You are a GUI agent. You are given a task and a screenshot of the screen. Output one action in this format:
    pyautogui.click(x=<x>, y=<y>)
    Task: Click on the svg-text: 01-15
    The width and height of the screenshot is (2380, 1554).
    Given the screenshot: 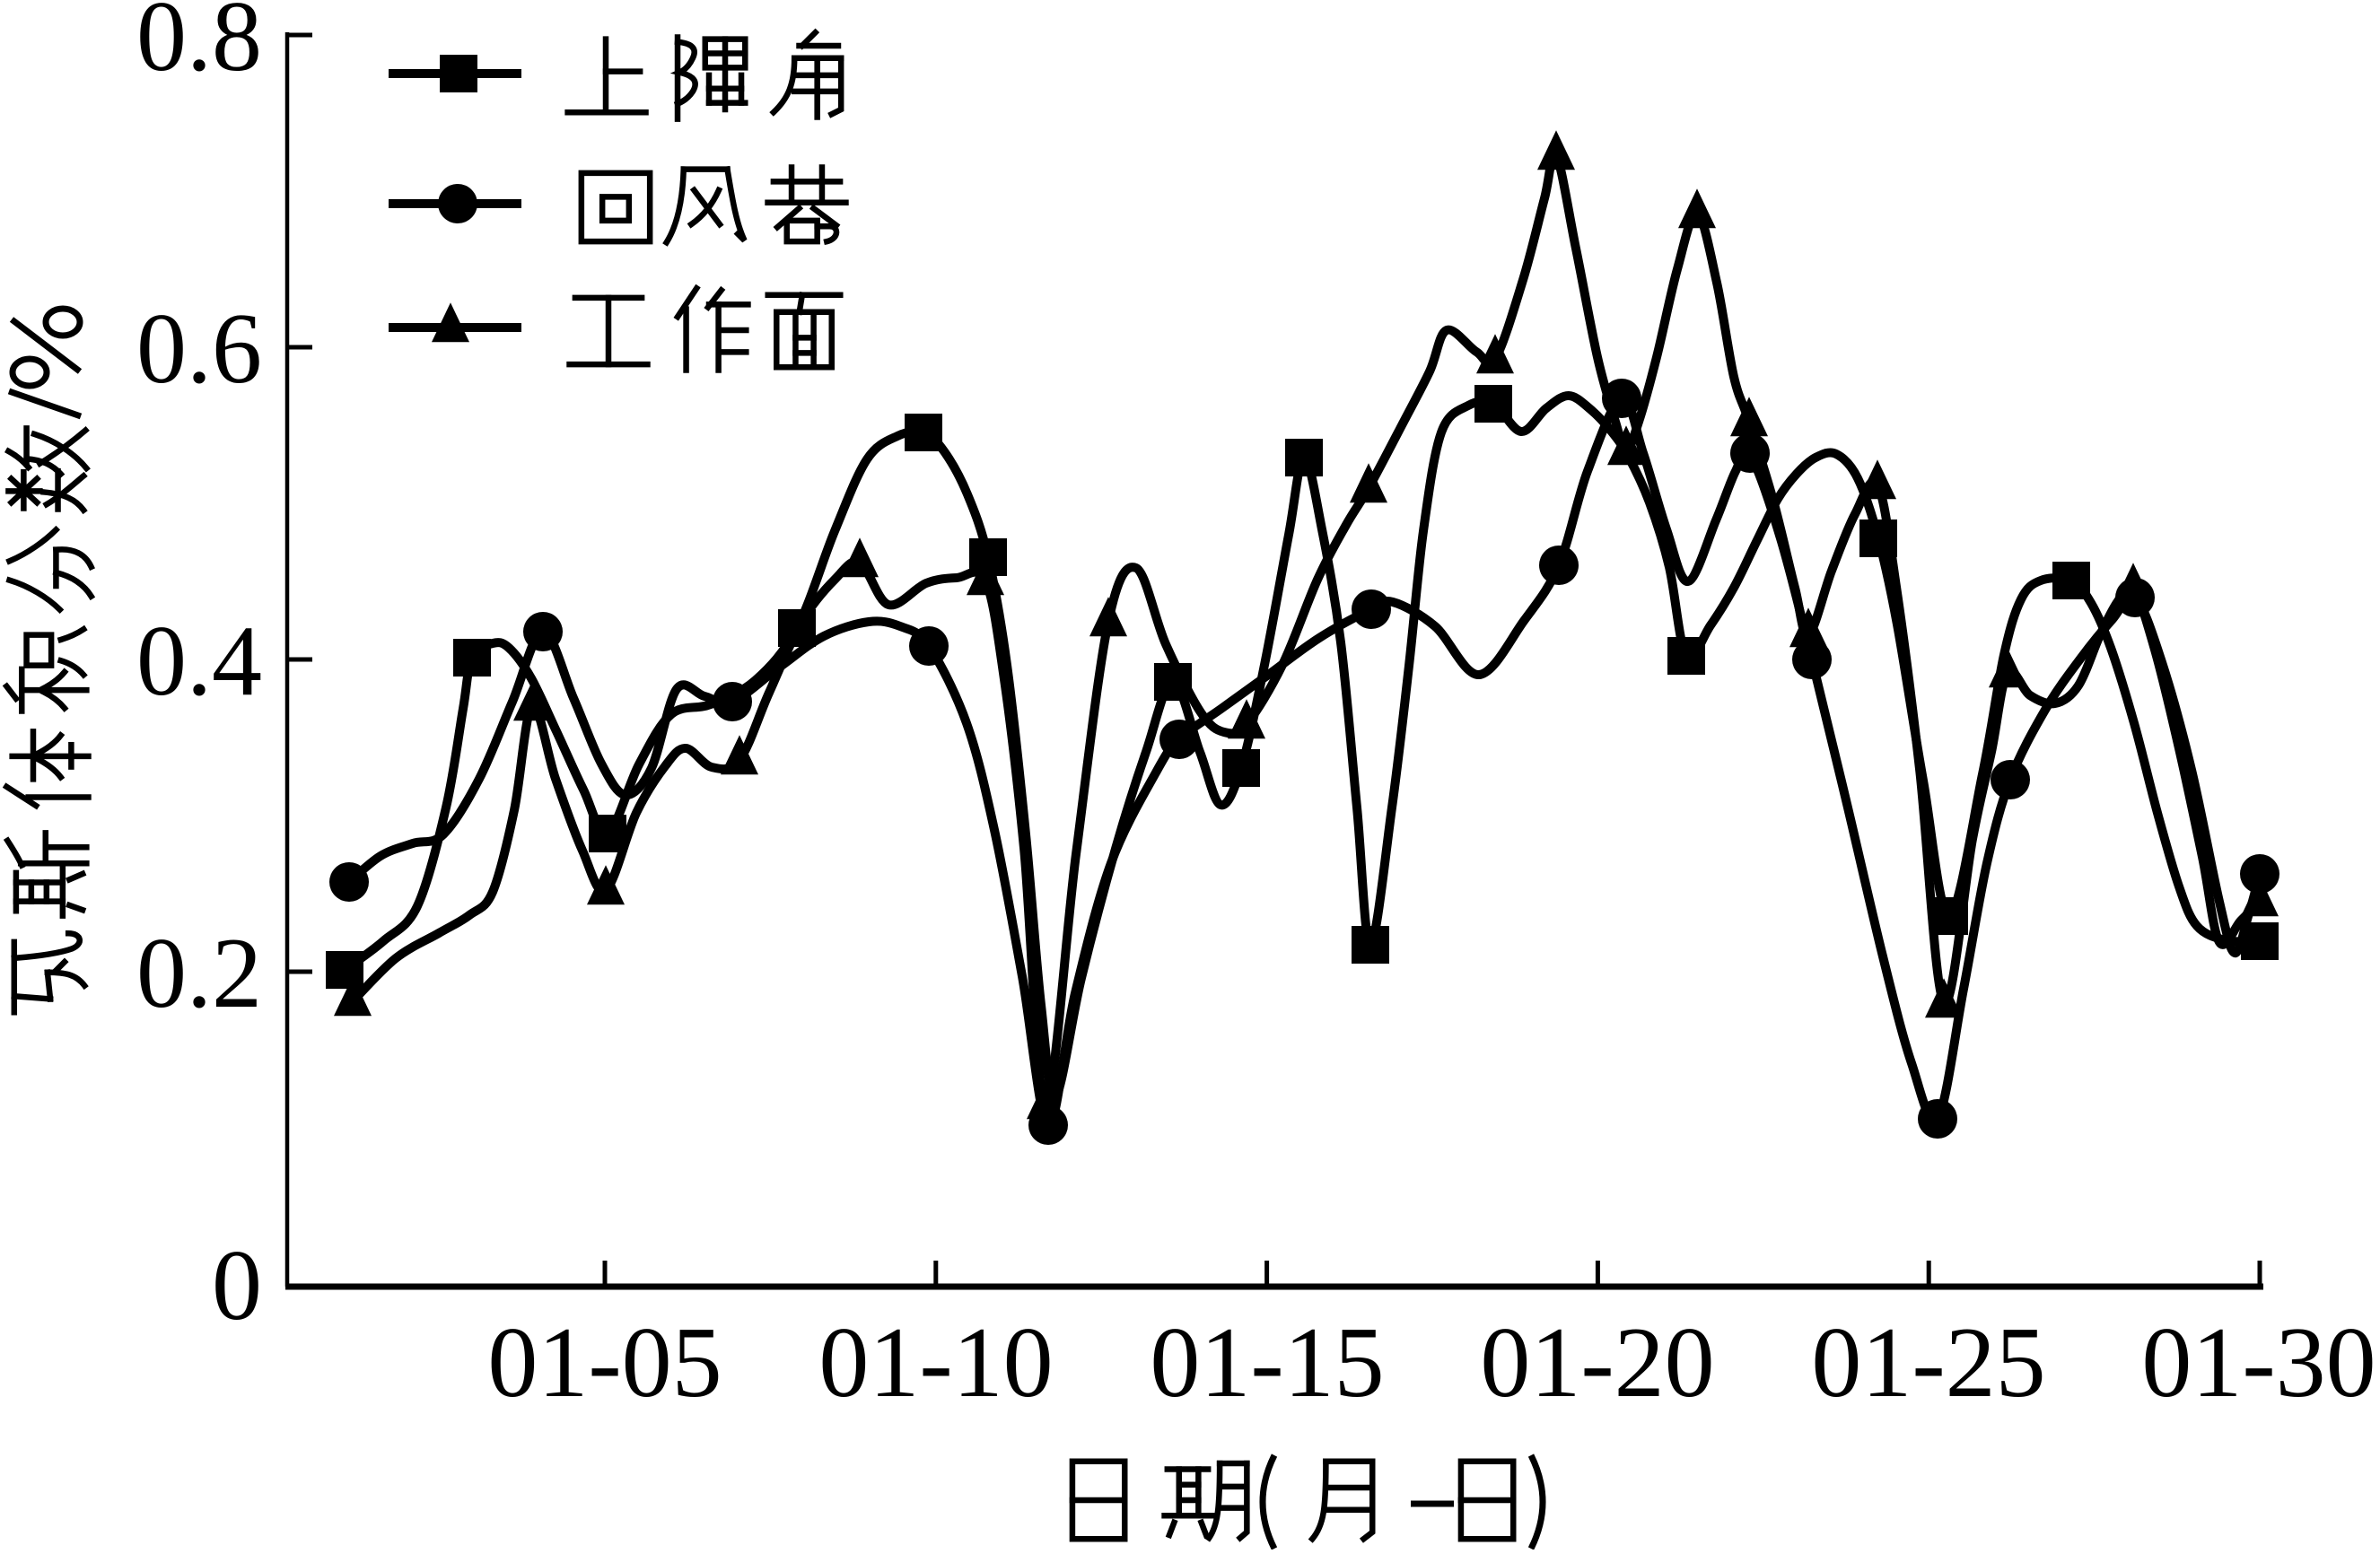 What is the action you would take?
    pyautogui.click(x=1267, y=1363)
    